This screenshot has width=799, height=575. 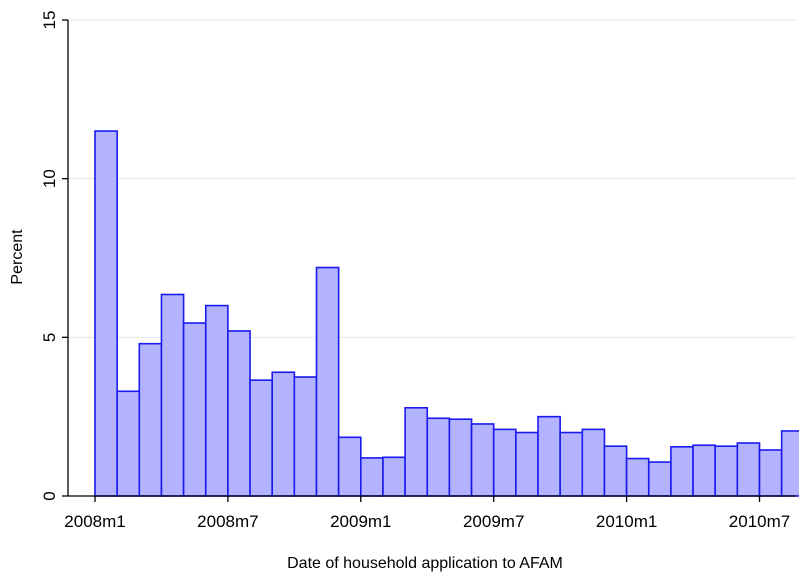 What do you see at coordinates (571, 464) in the screenshot?
I see `bar-2009m10` at bounding box center [571, 464].